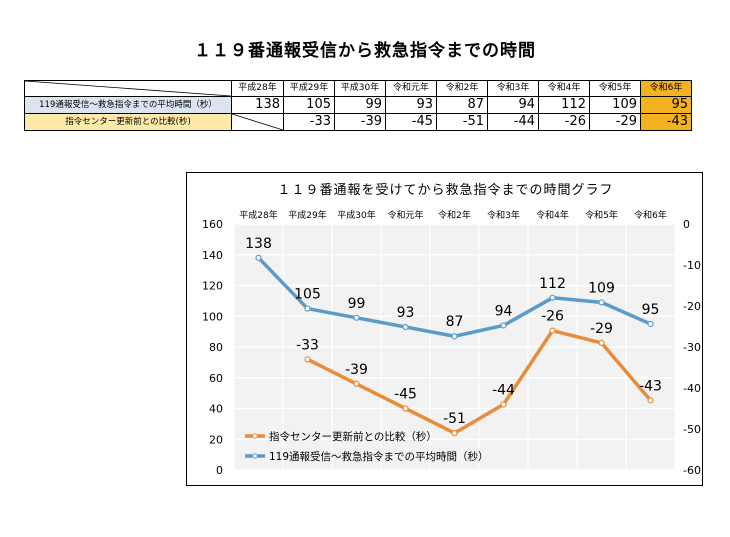 The width and height of the screenshot is (730, 537). I want to click on y-left-tick-label: 120, so click(212, 286).